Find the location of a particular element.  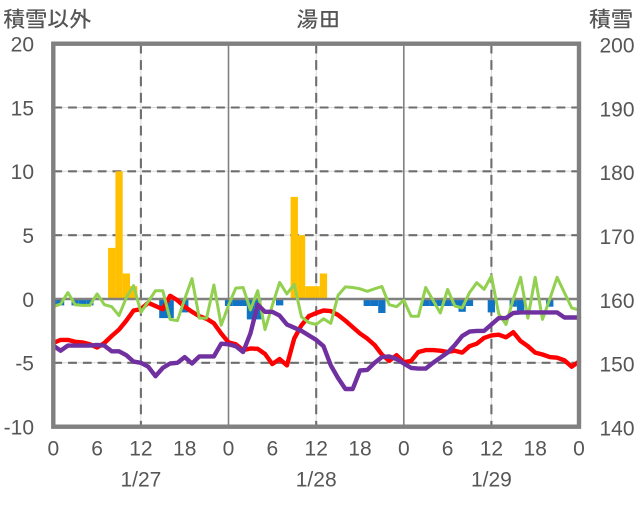

svg-text: 190 is located at coordinates (617, 109).